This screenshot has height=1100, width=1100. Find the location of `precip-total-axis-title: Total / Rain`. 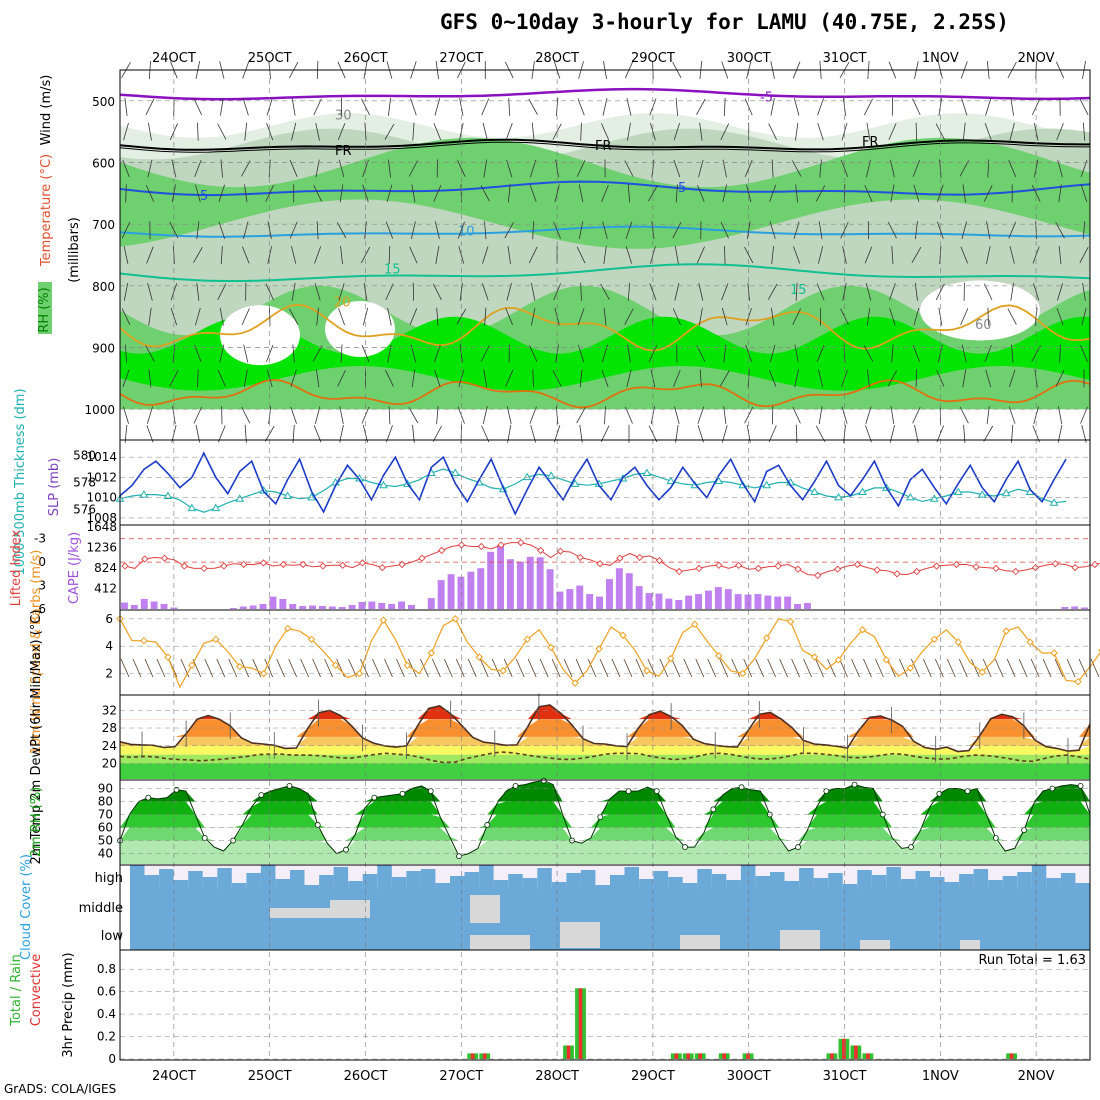

precip-total-axis-title: Total / Rain is located at coordinates (16, 990).